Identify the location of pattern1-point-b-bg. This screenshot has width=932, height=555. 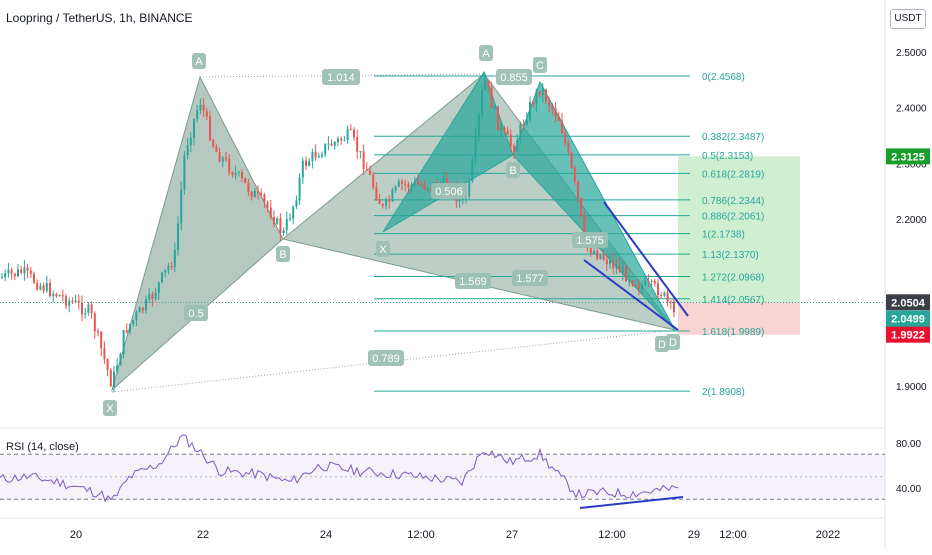
(283, 254).